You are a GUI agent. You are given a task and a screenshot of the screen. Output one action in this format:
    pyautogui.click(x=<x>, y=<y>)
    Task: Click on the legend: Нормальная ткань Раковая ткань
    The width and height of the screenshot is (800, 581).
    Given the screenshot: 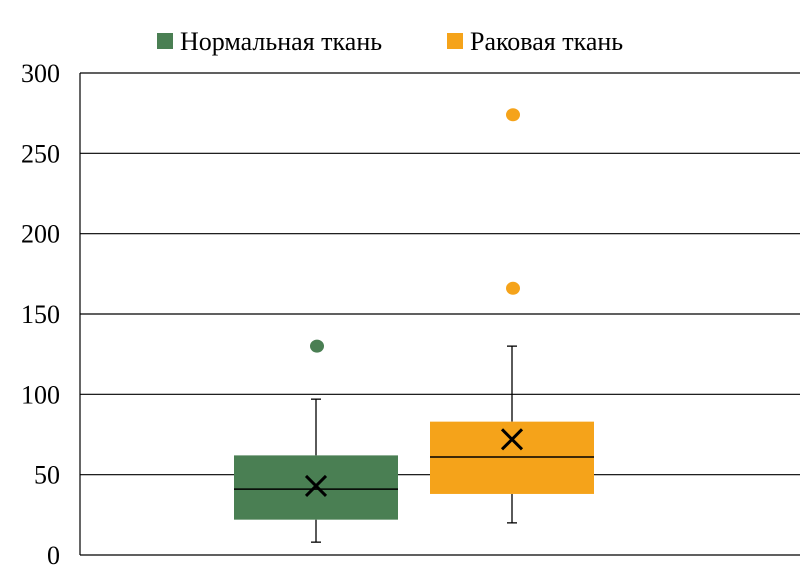 What is the action you would take?
    pyautogui.click(x=390, y=41)
    